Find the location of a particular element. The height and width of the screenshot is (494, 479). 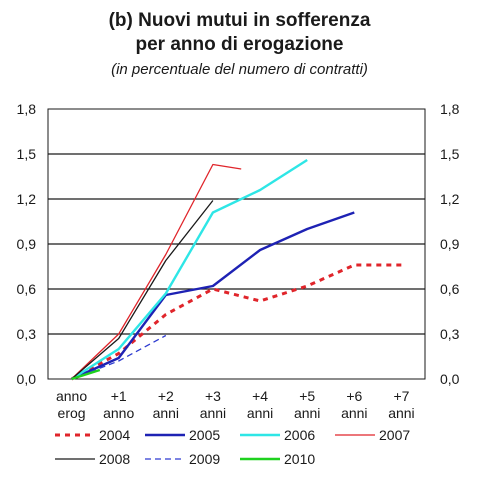

legend-label-2010: 2010 is located at coordinates (299, 459).